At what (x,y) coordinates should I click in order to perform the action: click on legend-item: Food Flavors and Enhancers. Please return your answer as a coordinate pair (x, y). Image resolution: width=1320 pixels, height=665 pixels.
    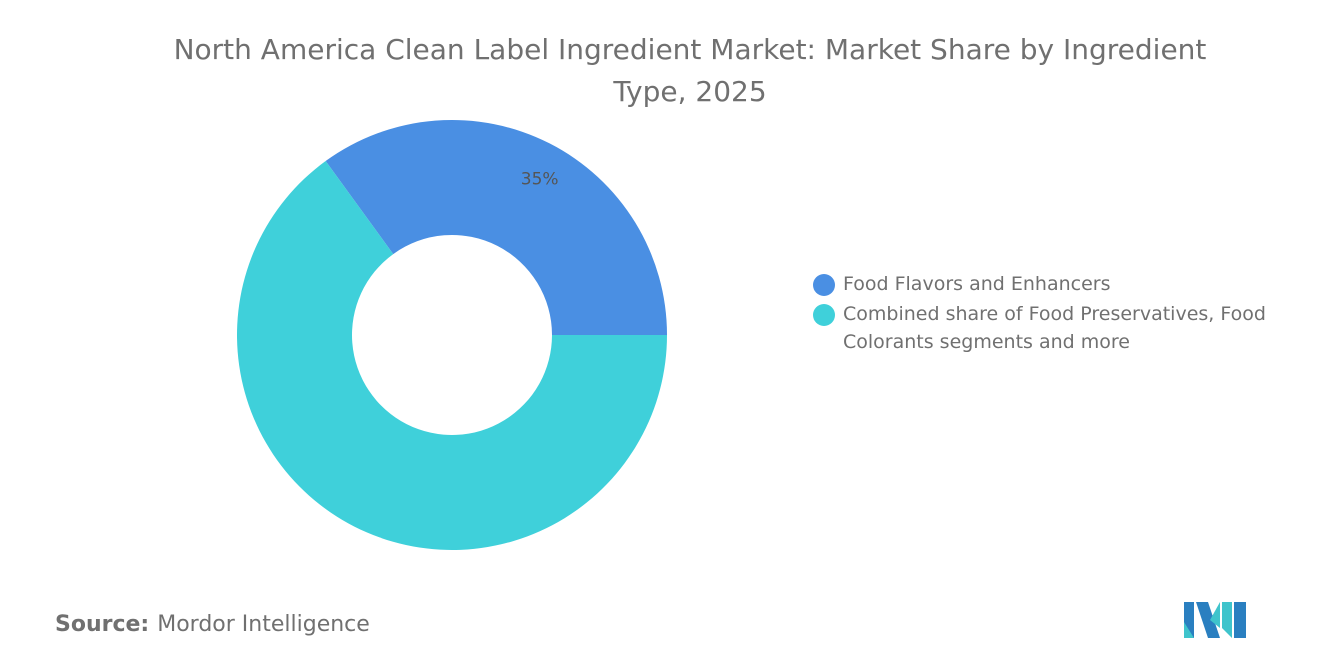
    Looking at the image, I should click on (1043, 284).